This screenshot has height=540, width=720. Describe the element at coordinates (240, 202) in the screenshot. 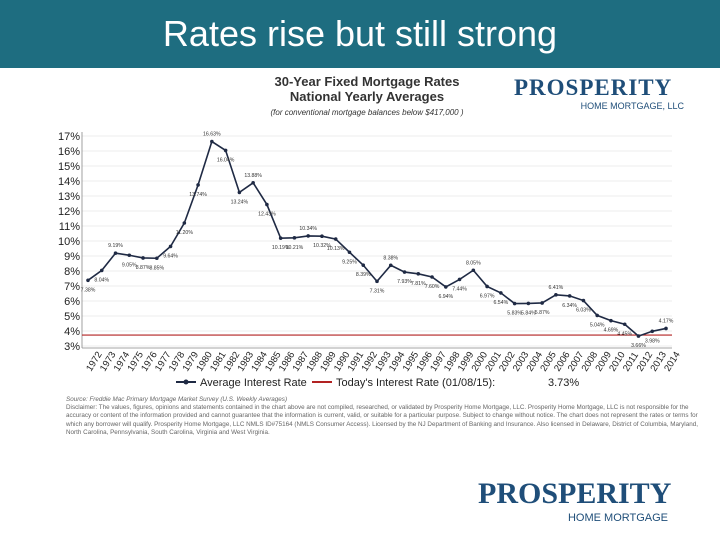

I see `data-label: 13.24%` at that location.